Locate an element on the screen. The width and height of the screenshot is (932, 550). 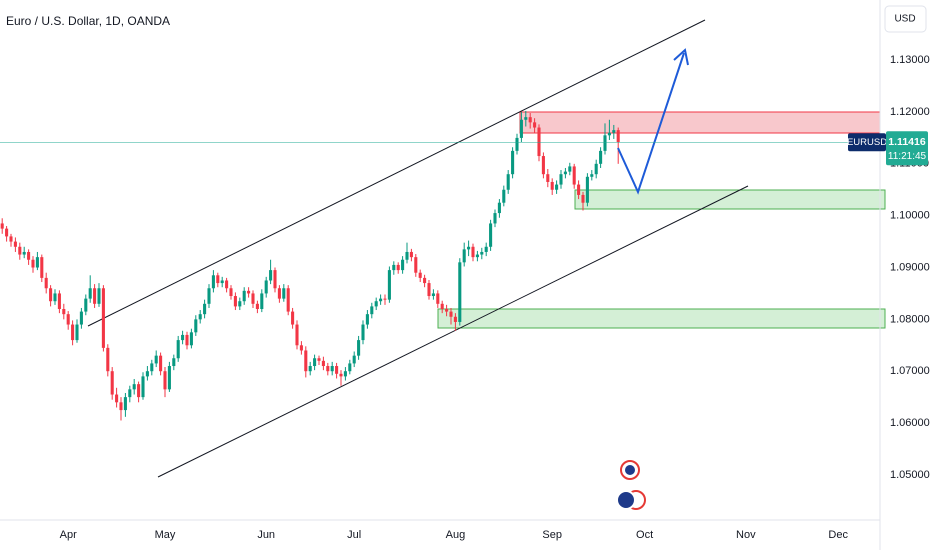
last-price-label: 1.11416 is located at coordinates (907, 142).